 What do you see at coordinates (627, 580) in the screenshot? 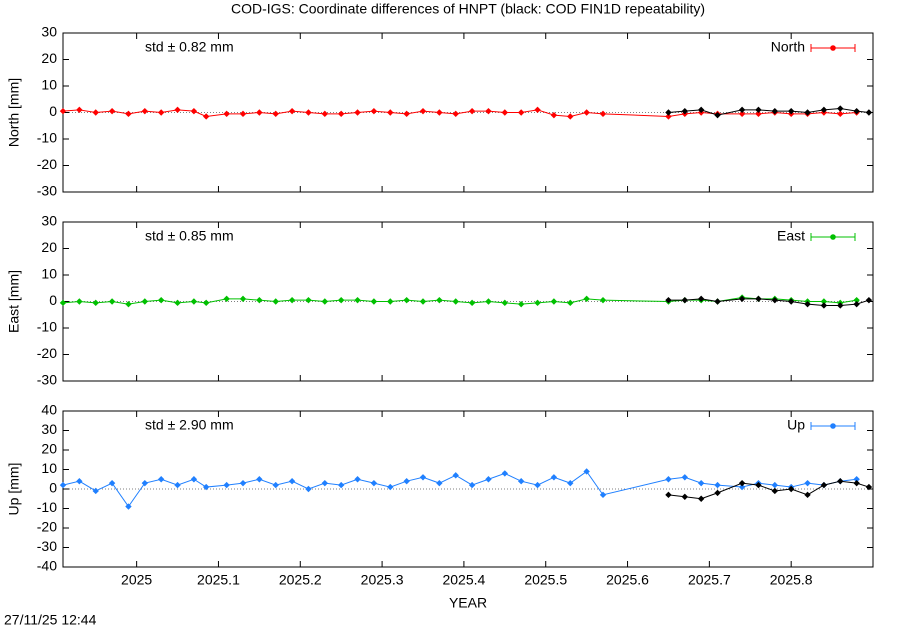
I see `x-tick-label: 2025.6` at bounding box center [627, 580].